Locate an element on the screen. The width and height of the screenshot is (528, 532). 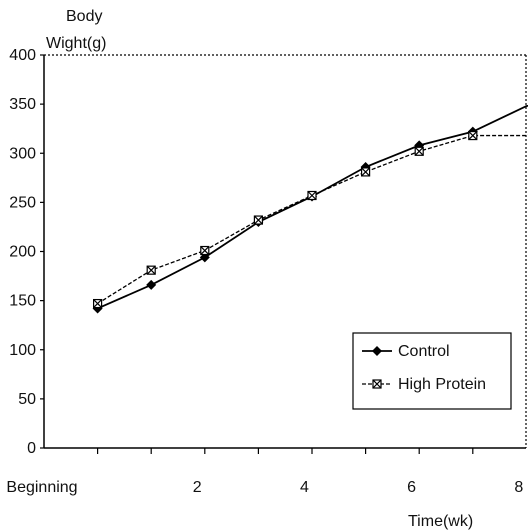
y-tick-label: 100 is located at coordinates (22, 350).